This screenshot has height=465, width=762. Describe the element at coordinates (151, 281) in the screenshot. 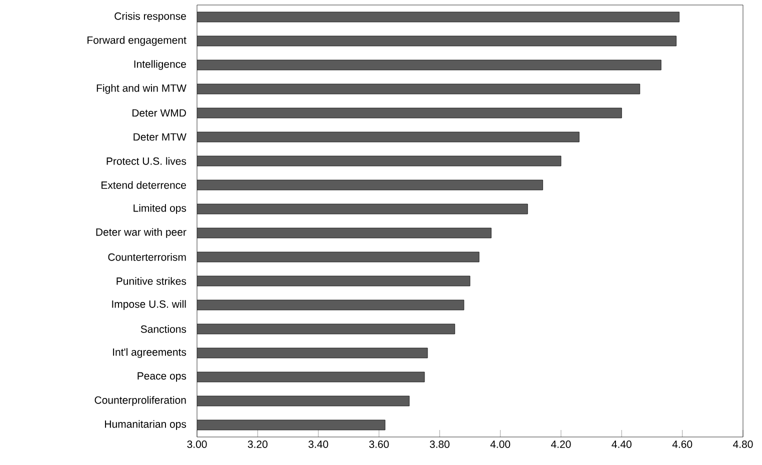

I see `y-tick-label: Punitive strikes` at that location.